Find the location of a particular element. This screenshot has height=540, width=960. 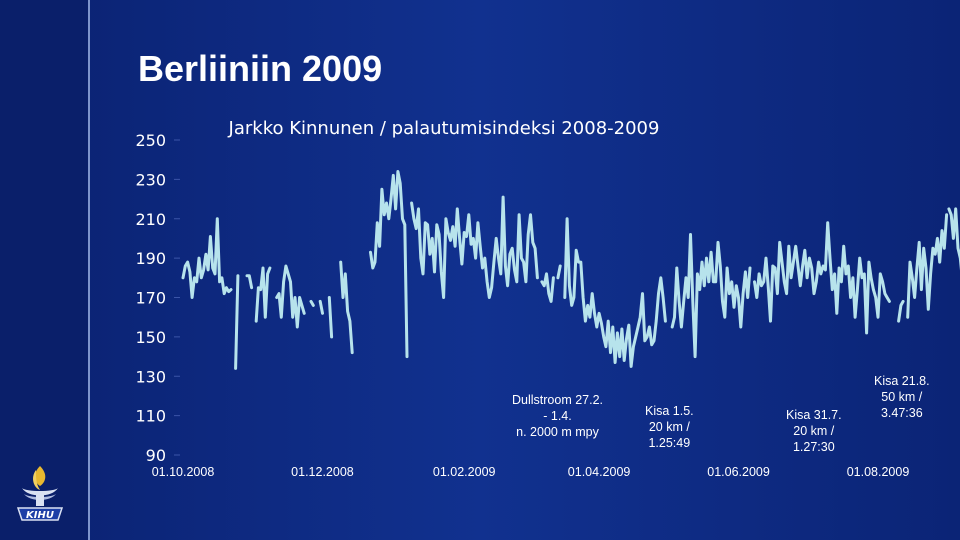

y-axis: 250 230 210 190 170 150 130 110 90 is located at coordinates (157, 298).